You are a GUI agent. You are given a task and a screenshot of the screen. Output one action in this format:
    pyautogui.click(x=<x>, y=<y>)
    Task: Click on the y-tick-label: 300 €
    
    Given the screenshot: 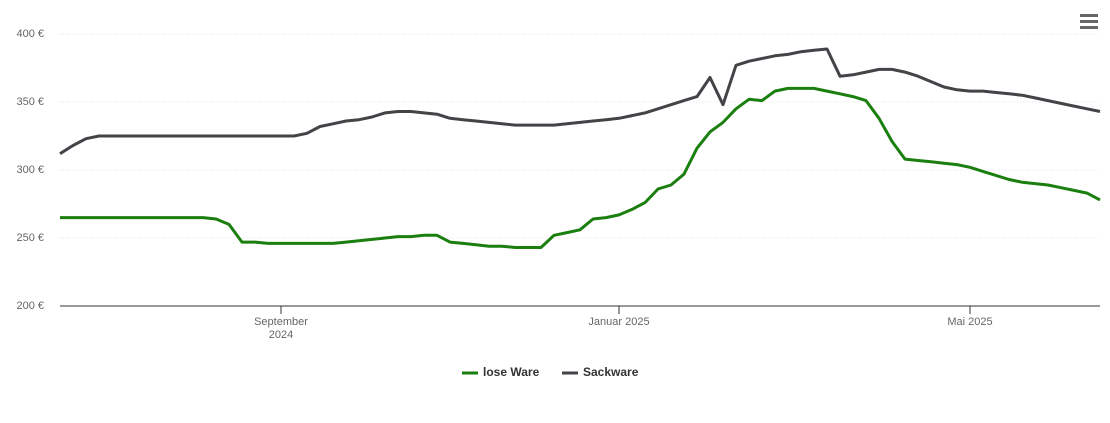 What is the action you would take?
    pyautogui.click(x=30, y=170)
    